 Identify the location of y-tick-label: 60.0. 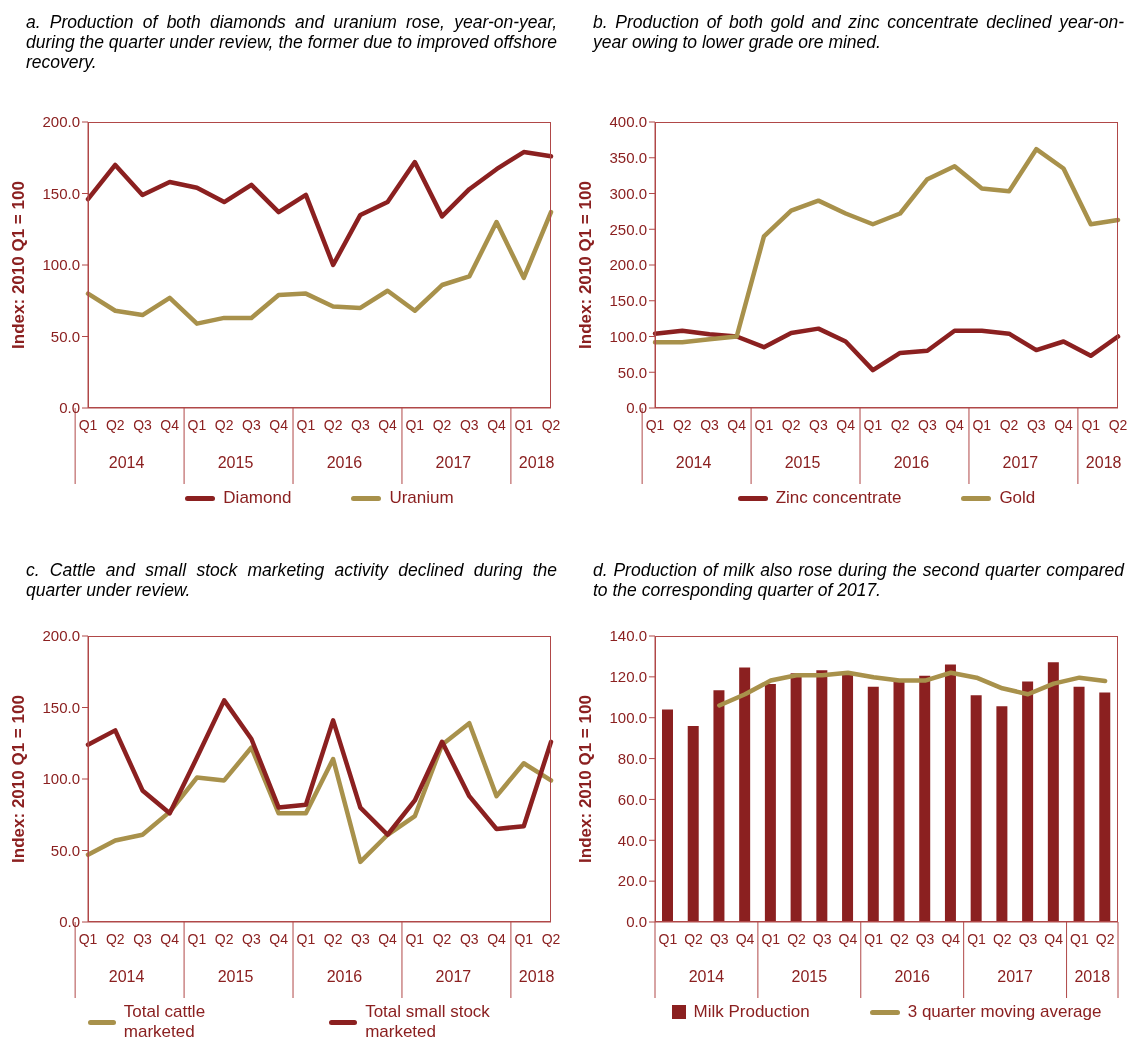
(632, 799).